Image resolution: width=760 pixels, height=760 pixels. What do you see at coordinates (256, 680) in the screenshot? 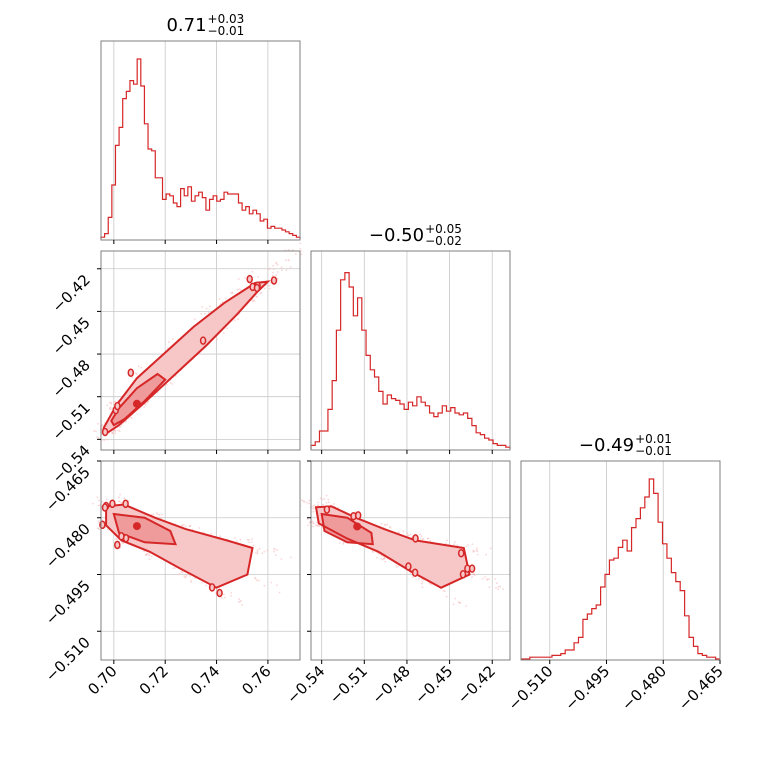
I see `xtick-label: 0.76` at bounding box center [256, 680].